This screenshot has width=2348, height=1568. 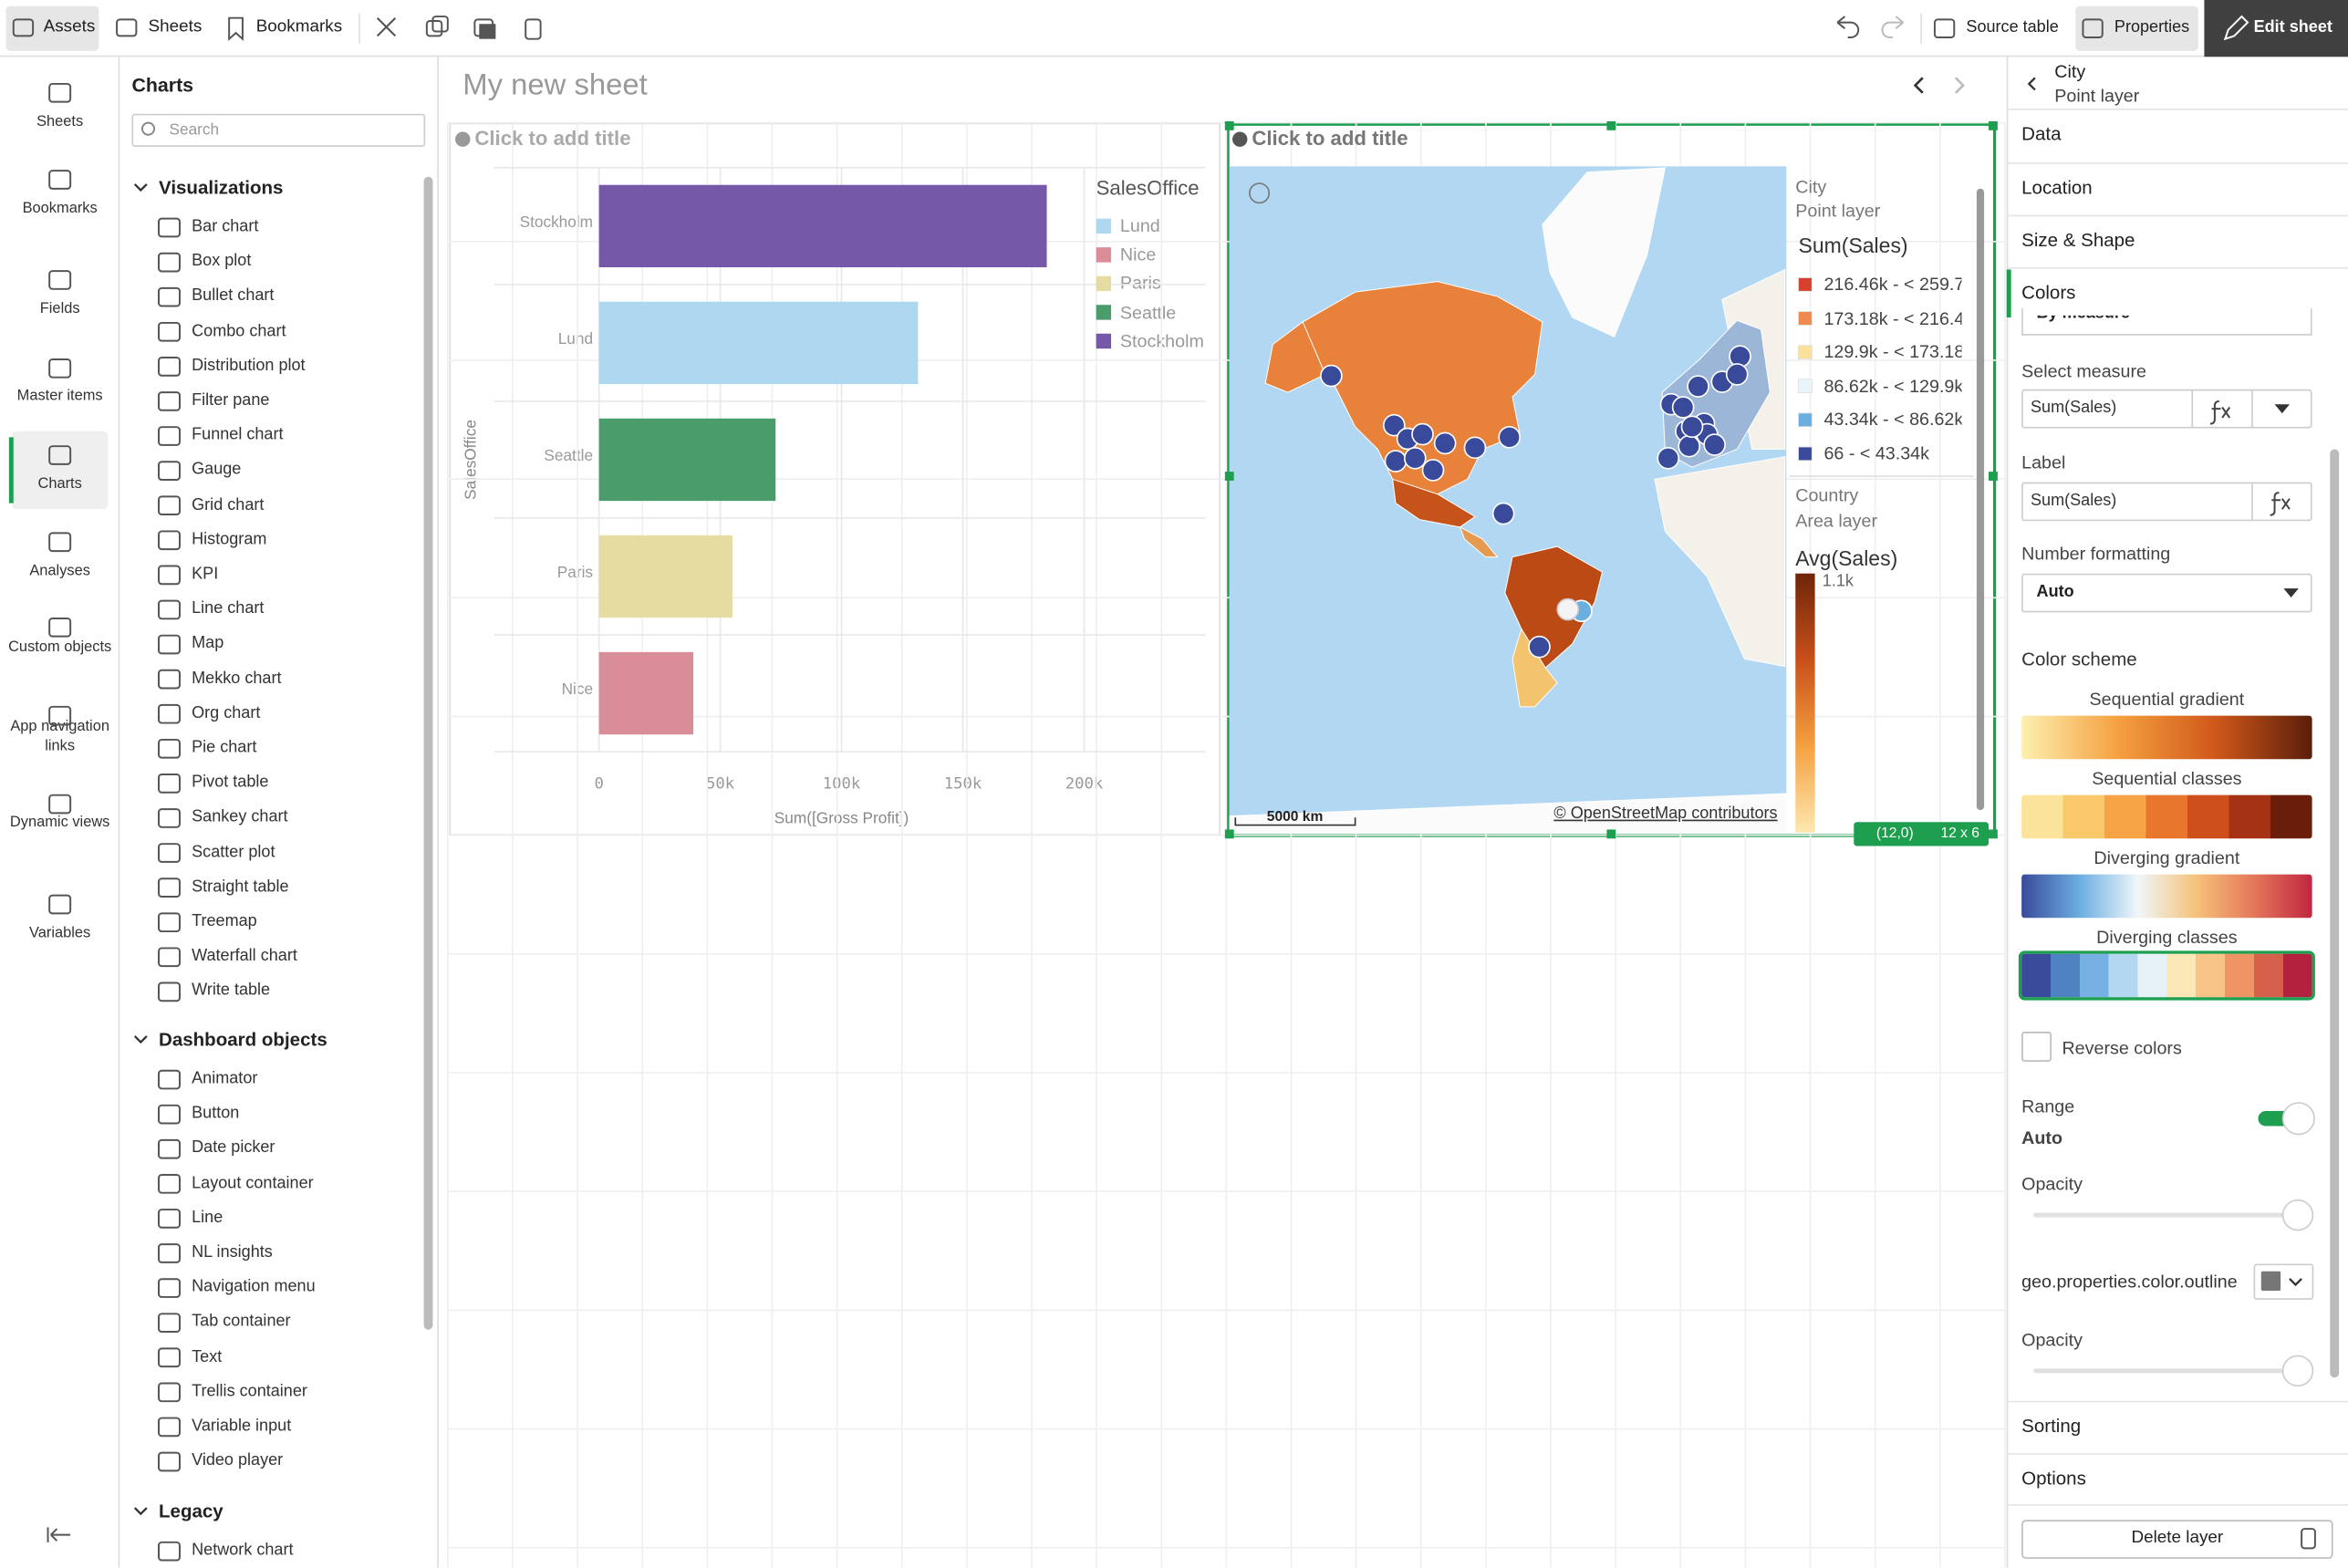 What do you see at coordinates (2166, 502) in the screenshot?
I see `label-input` at bounding box center [2166, 502].